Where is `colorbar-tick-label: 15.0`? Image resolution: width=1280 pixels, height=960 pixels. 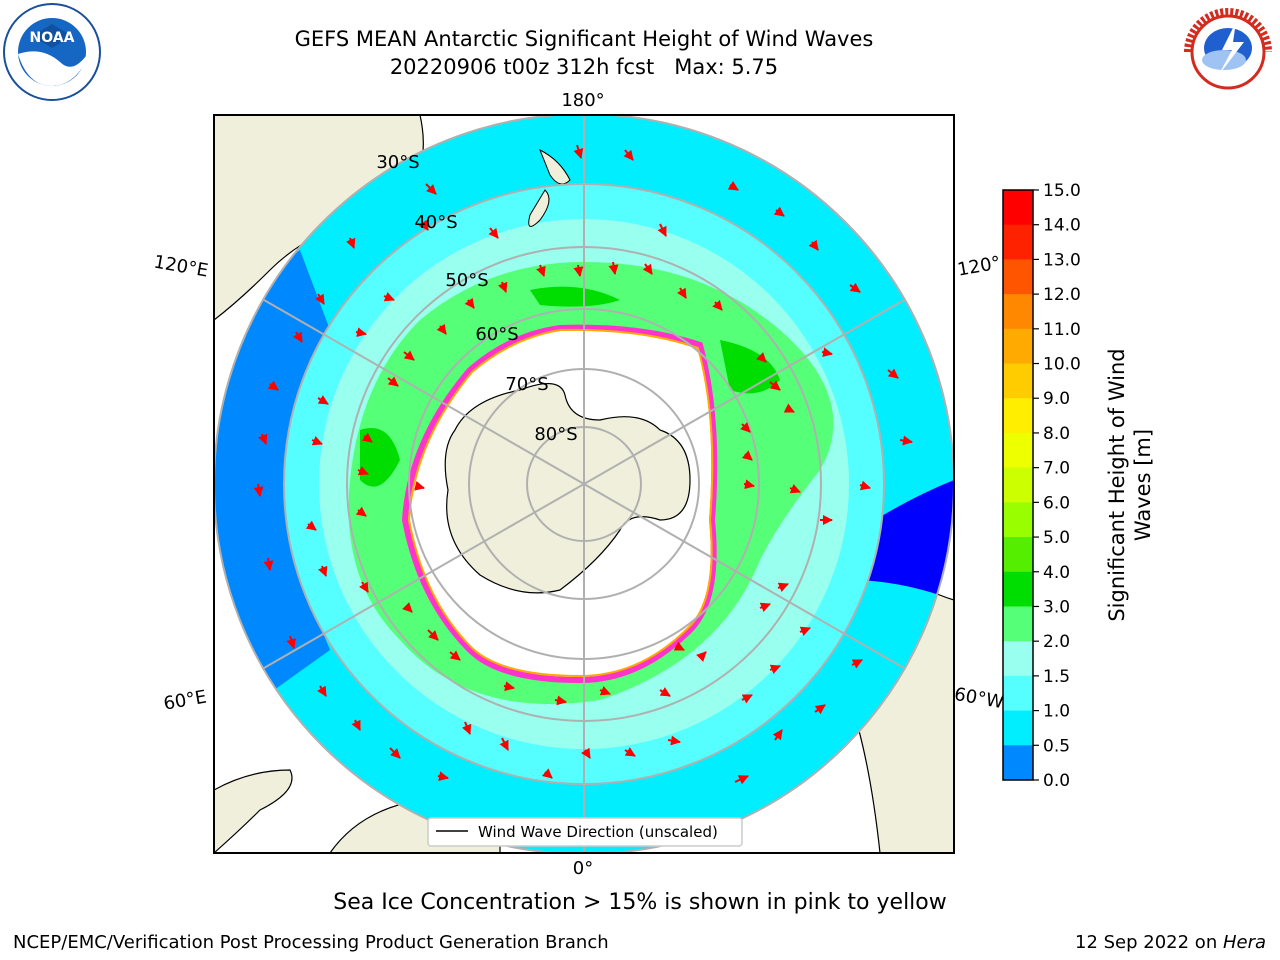 colorbar-tick-label: 15.0 is located at coordinates (1062, 191).